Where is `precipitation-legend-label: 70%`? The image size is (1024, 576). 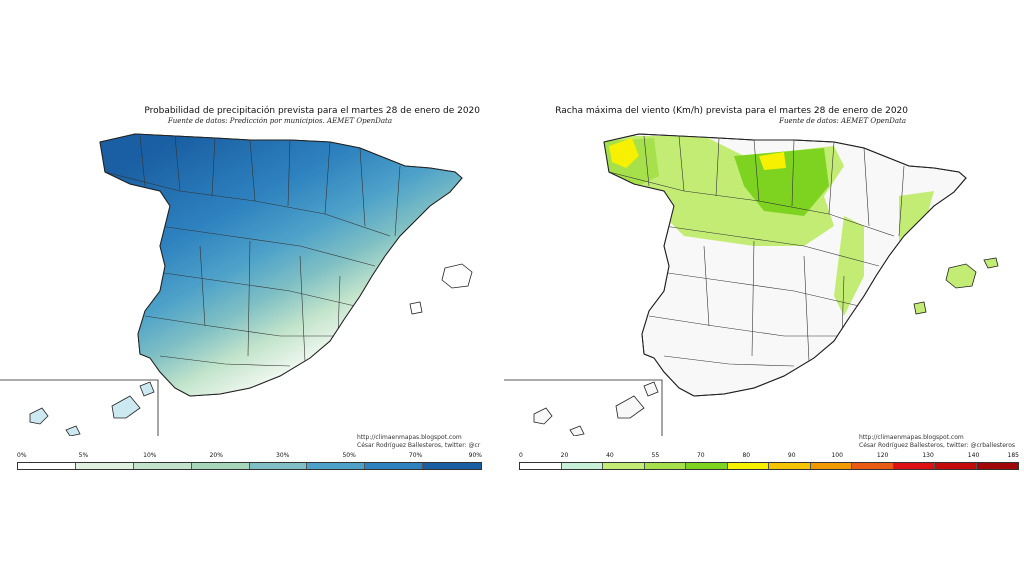
precipitation-legend-label: 70% is located at coordinates (415, 455).